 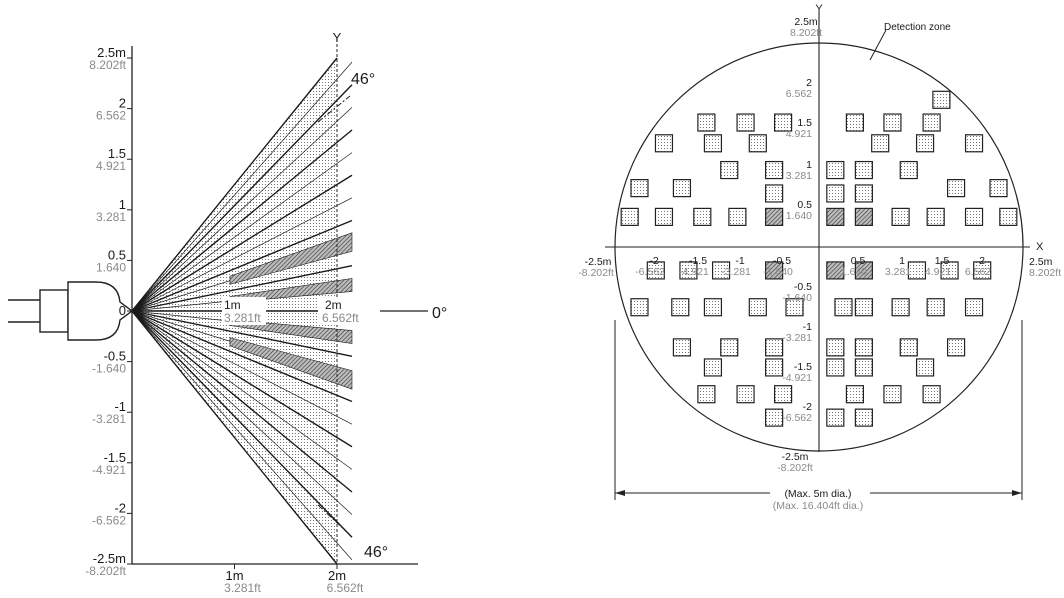 I want to click on top-x-tick-label: -1, so click(x=739, y=261).